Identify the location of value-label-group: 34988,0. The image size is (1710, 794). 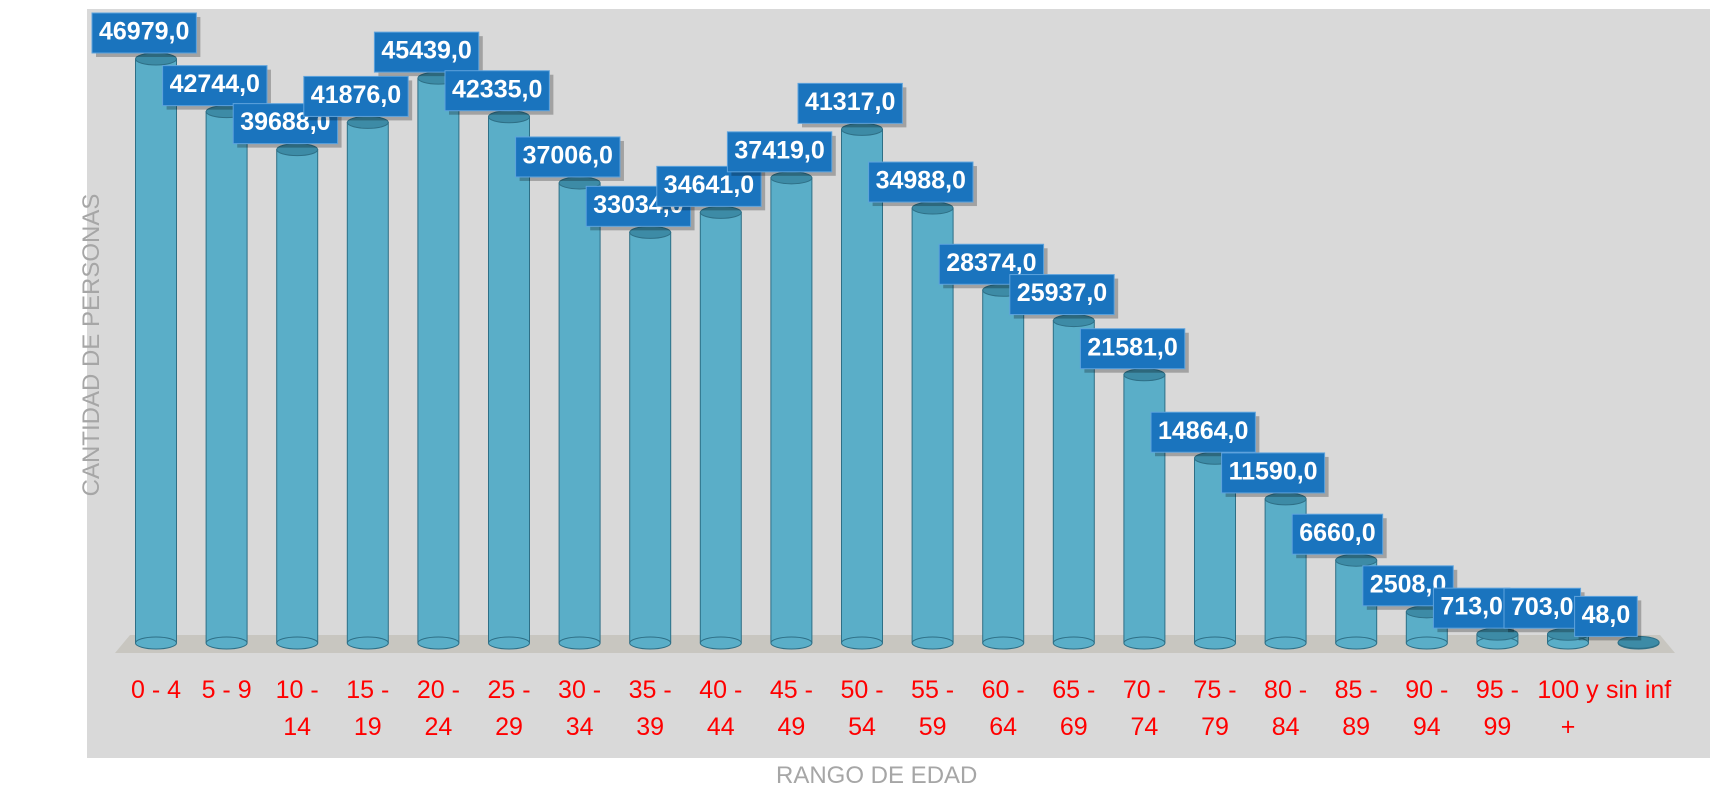
(921, 182).